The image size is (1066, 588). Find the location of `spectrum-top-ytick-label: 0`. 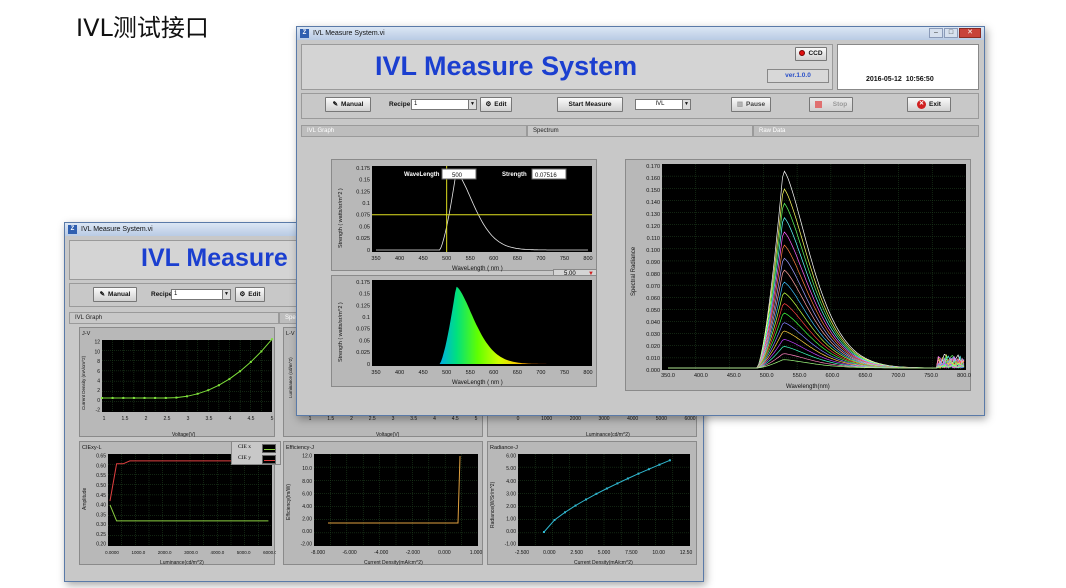

spectrum-top-ytick-label: 0 is located at coordinates (368, 251).